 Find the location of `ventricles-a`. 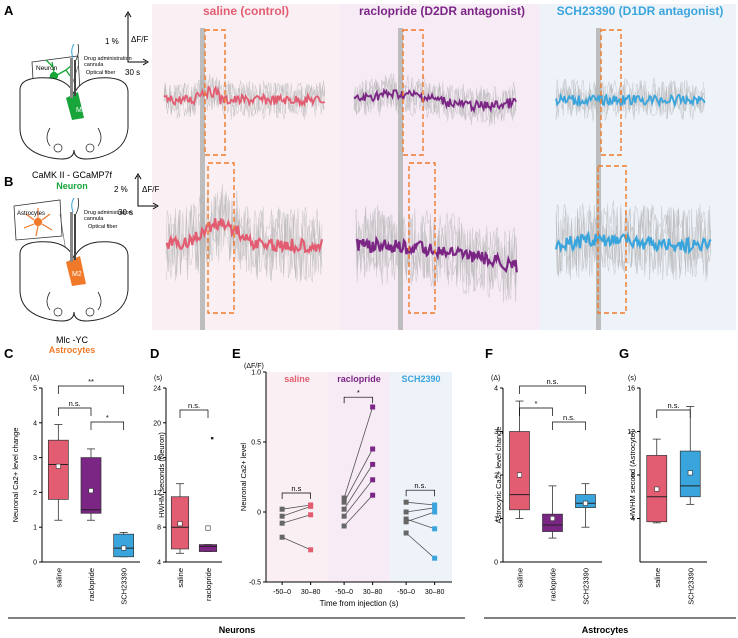

ventricles-a is located at coordinates (74, 137).